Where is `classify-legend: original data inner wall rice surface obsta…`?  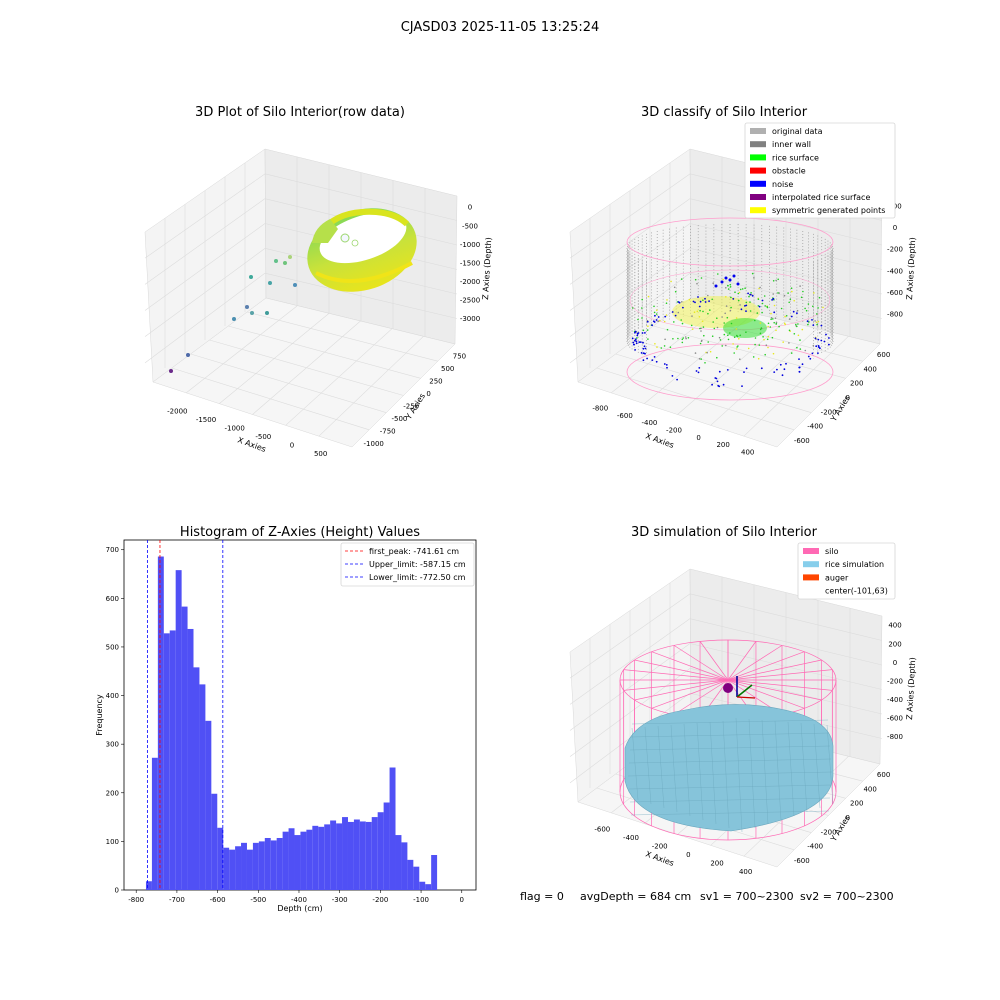
classify-legend: original data inner wall rice surface obsta… is located at coordinates (820, 170).